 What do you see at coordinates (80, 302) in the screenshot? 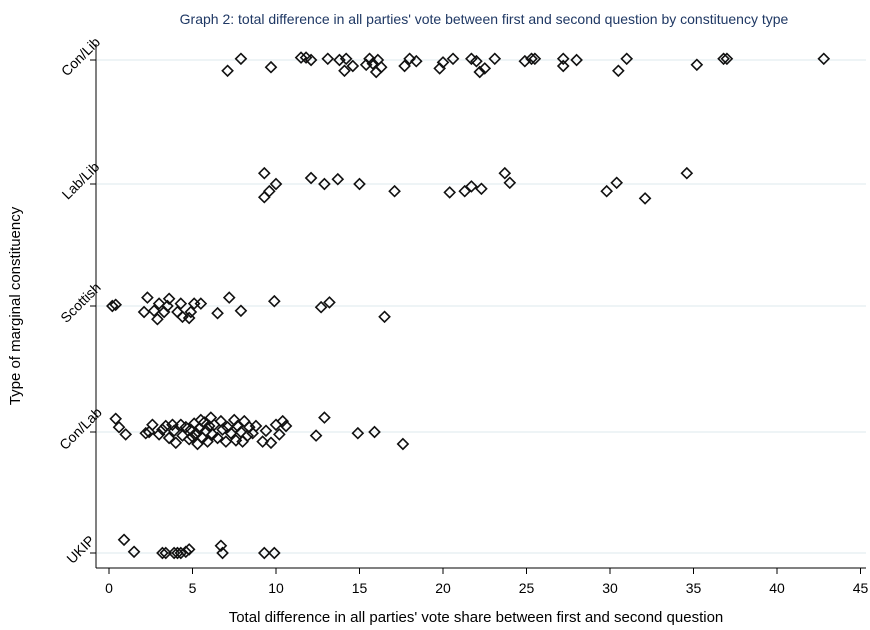
I see `y-tick-label: Scottish` at bounding box center [80, 302].